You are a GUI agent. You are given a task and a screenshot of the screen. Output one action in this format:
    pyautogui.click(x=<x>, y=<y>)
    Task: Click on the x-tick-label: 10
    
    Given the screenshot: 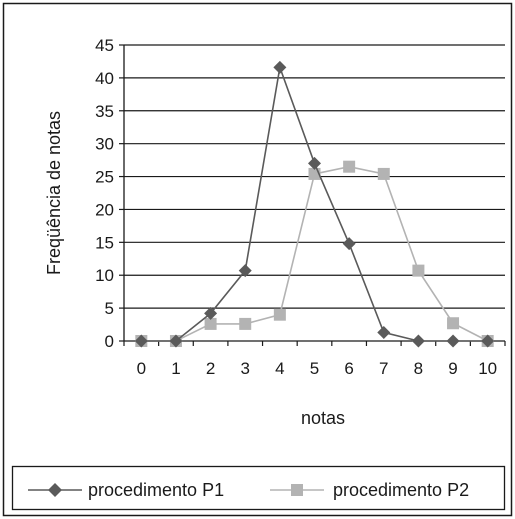 What is the action you would take?
    pyautogui.click(x=487, y=368)
    